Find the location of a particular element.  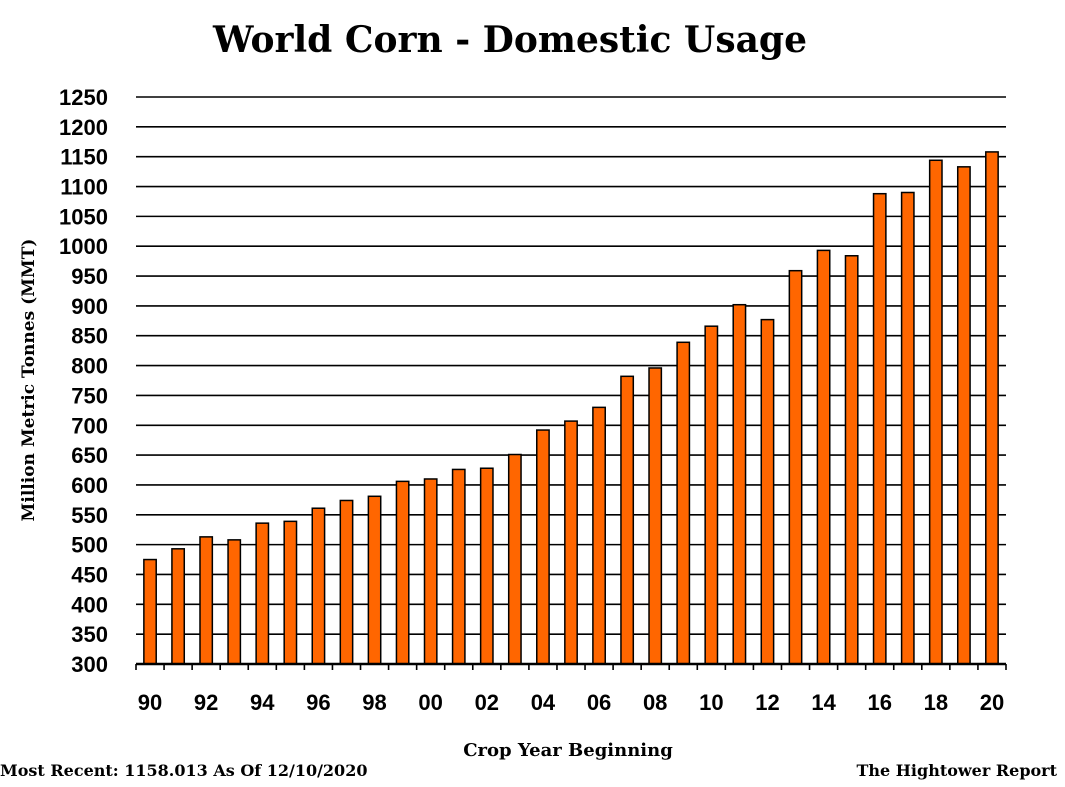

most-recent-note: Most Recent: 1158.013 As Of 12/10/2020 is located at coordinates (183, 770).